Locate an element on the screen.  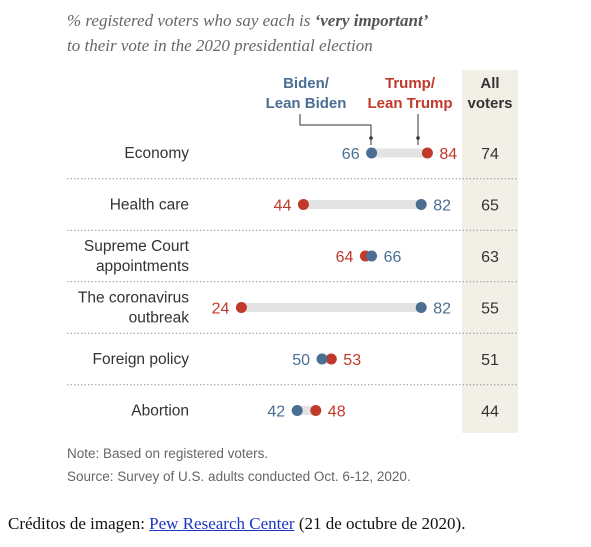
all-voters-value: 74 is located at coordinates (490, 154).